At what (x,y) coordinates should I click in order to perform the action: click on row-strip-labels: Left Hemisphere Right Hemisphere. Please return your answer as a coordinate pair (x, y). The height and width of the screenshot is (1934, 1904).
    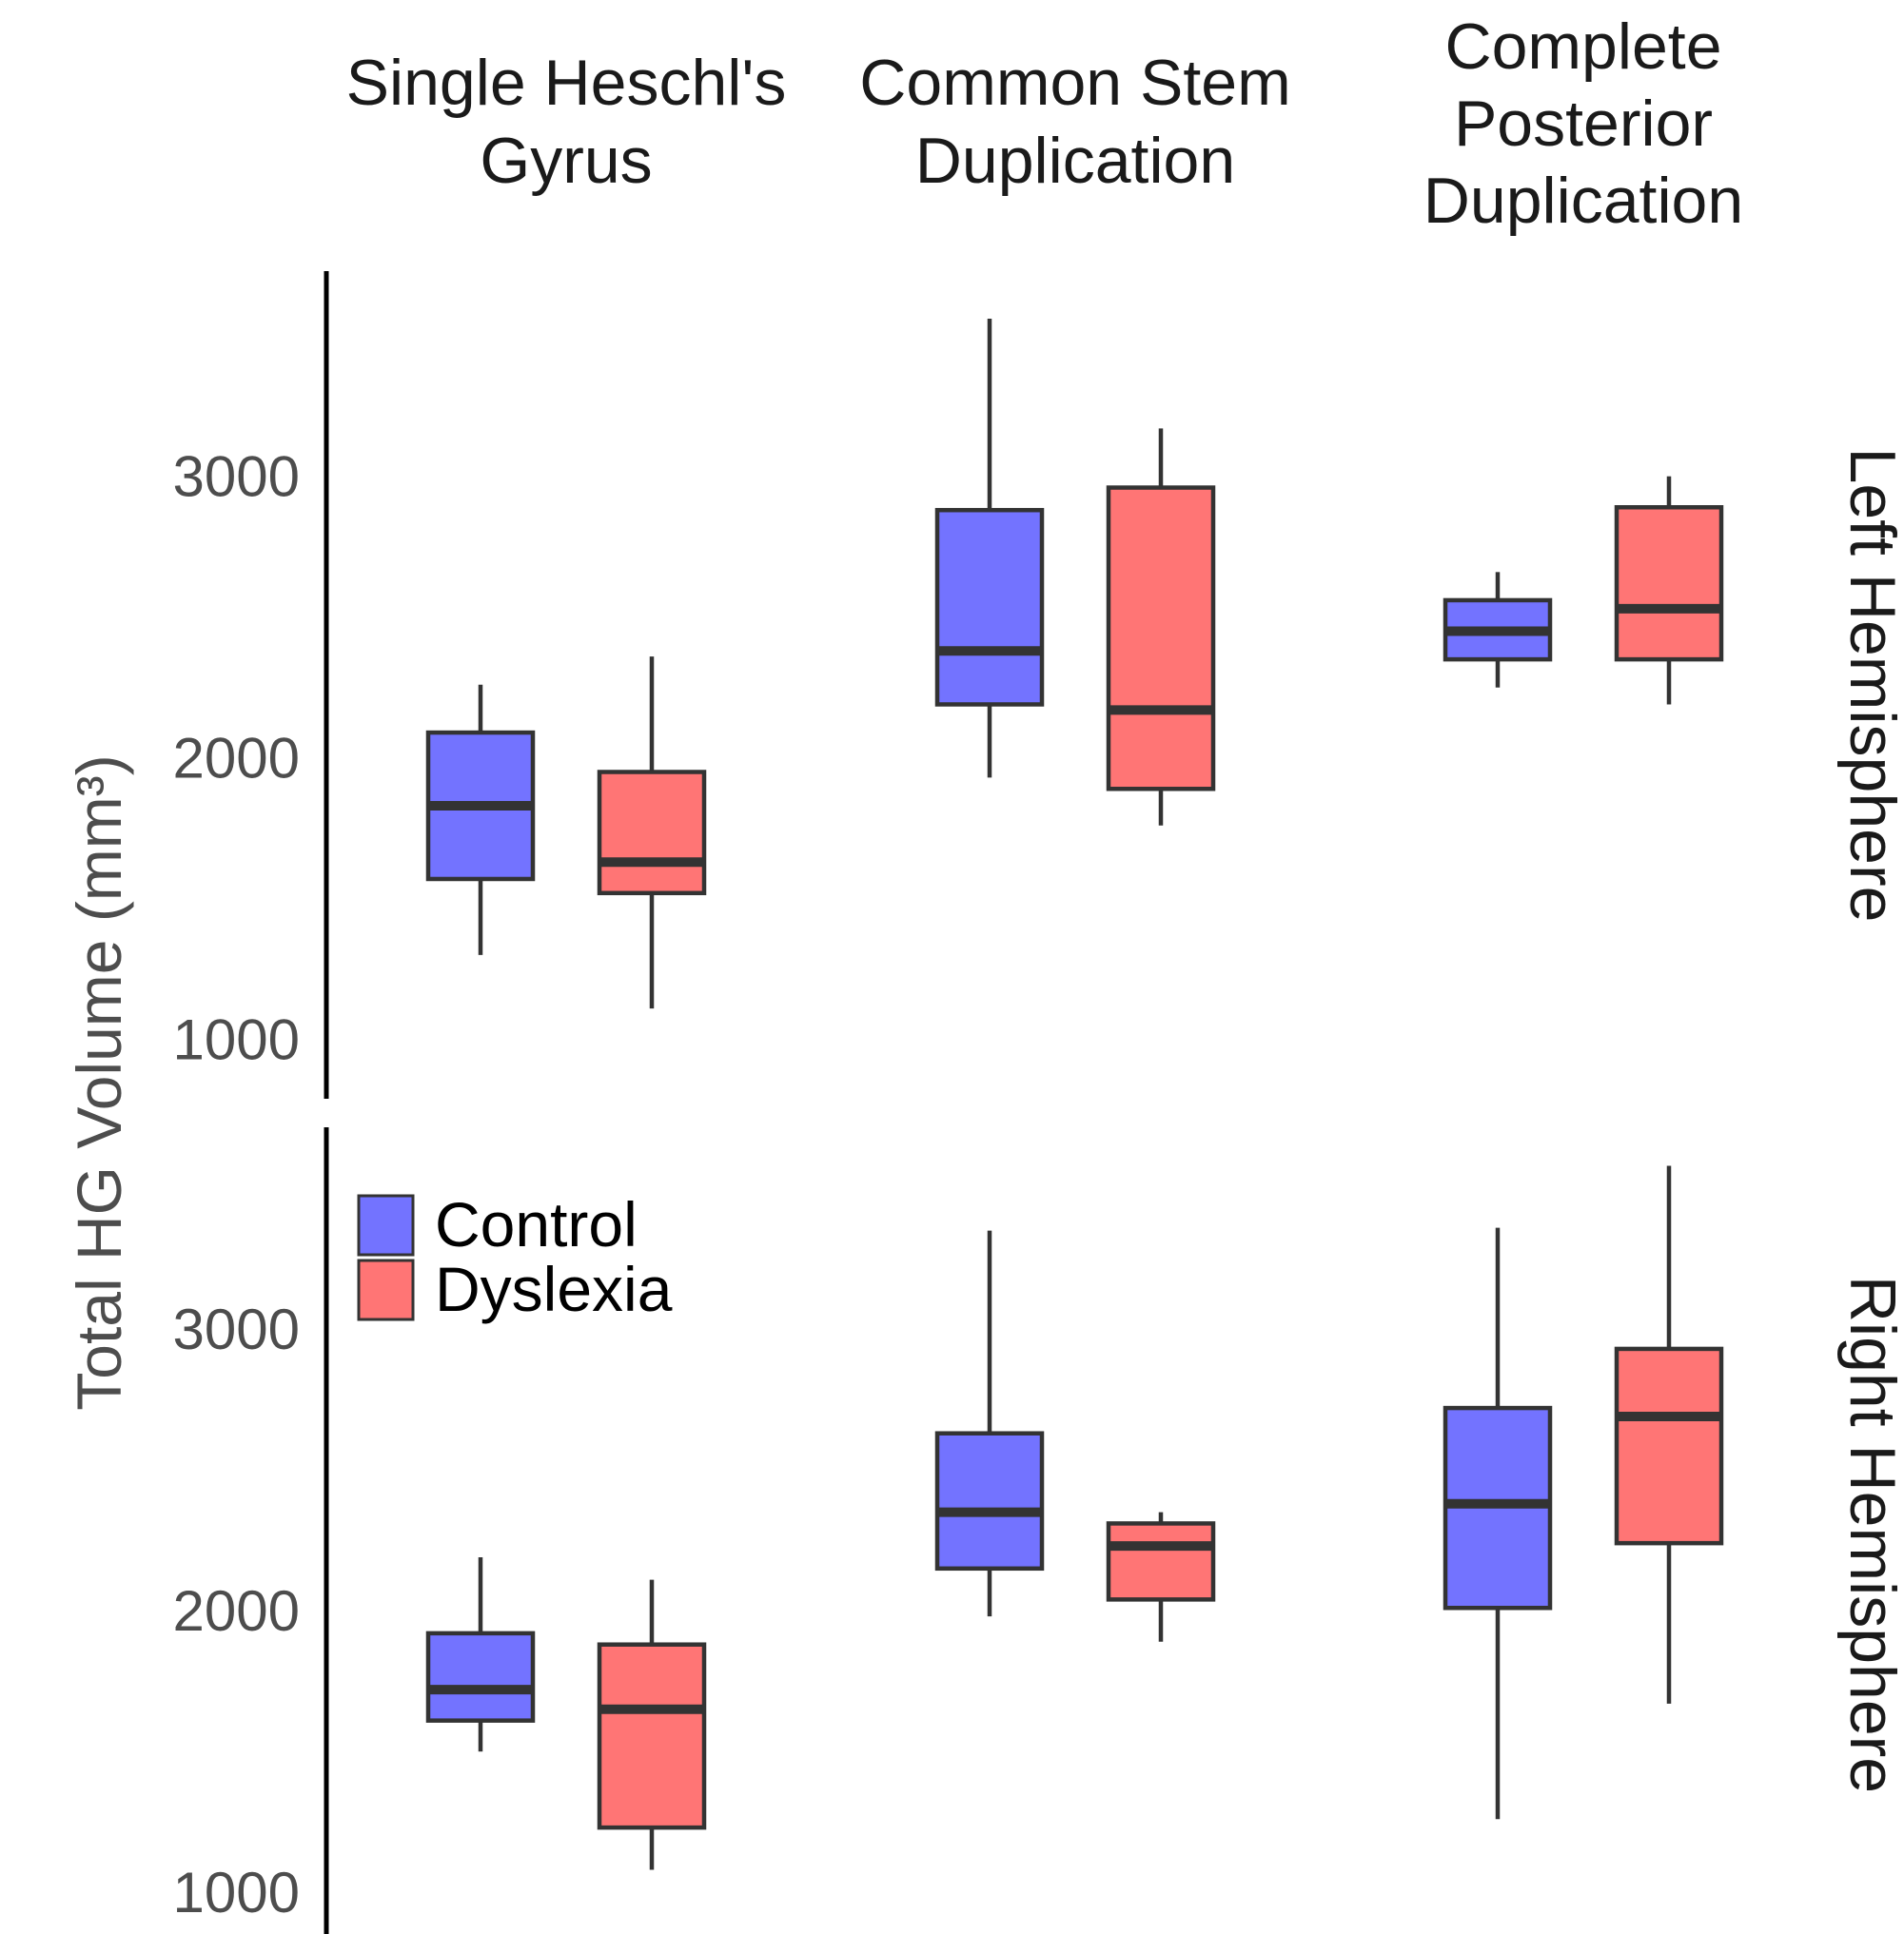
    Looking at the image, I should click on (1870, 1121).